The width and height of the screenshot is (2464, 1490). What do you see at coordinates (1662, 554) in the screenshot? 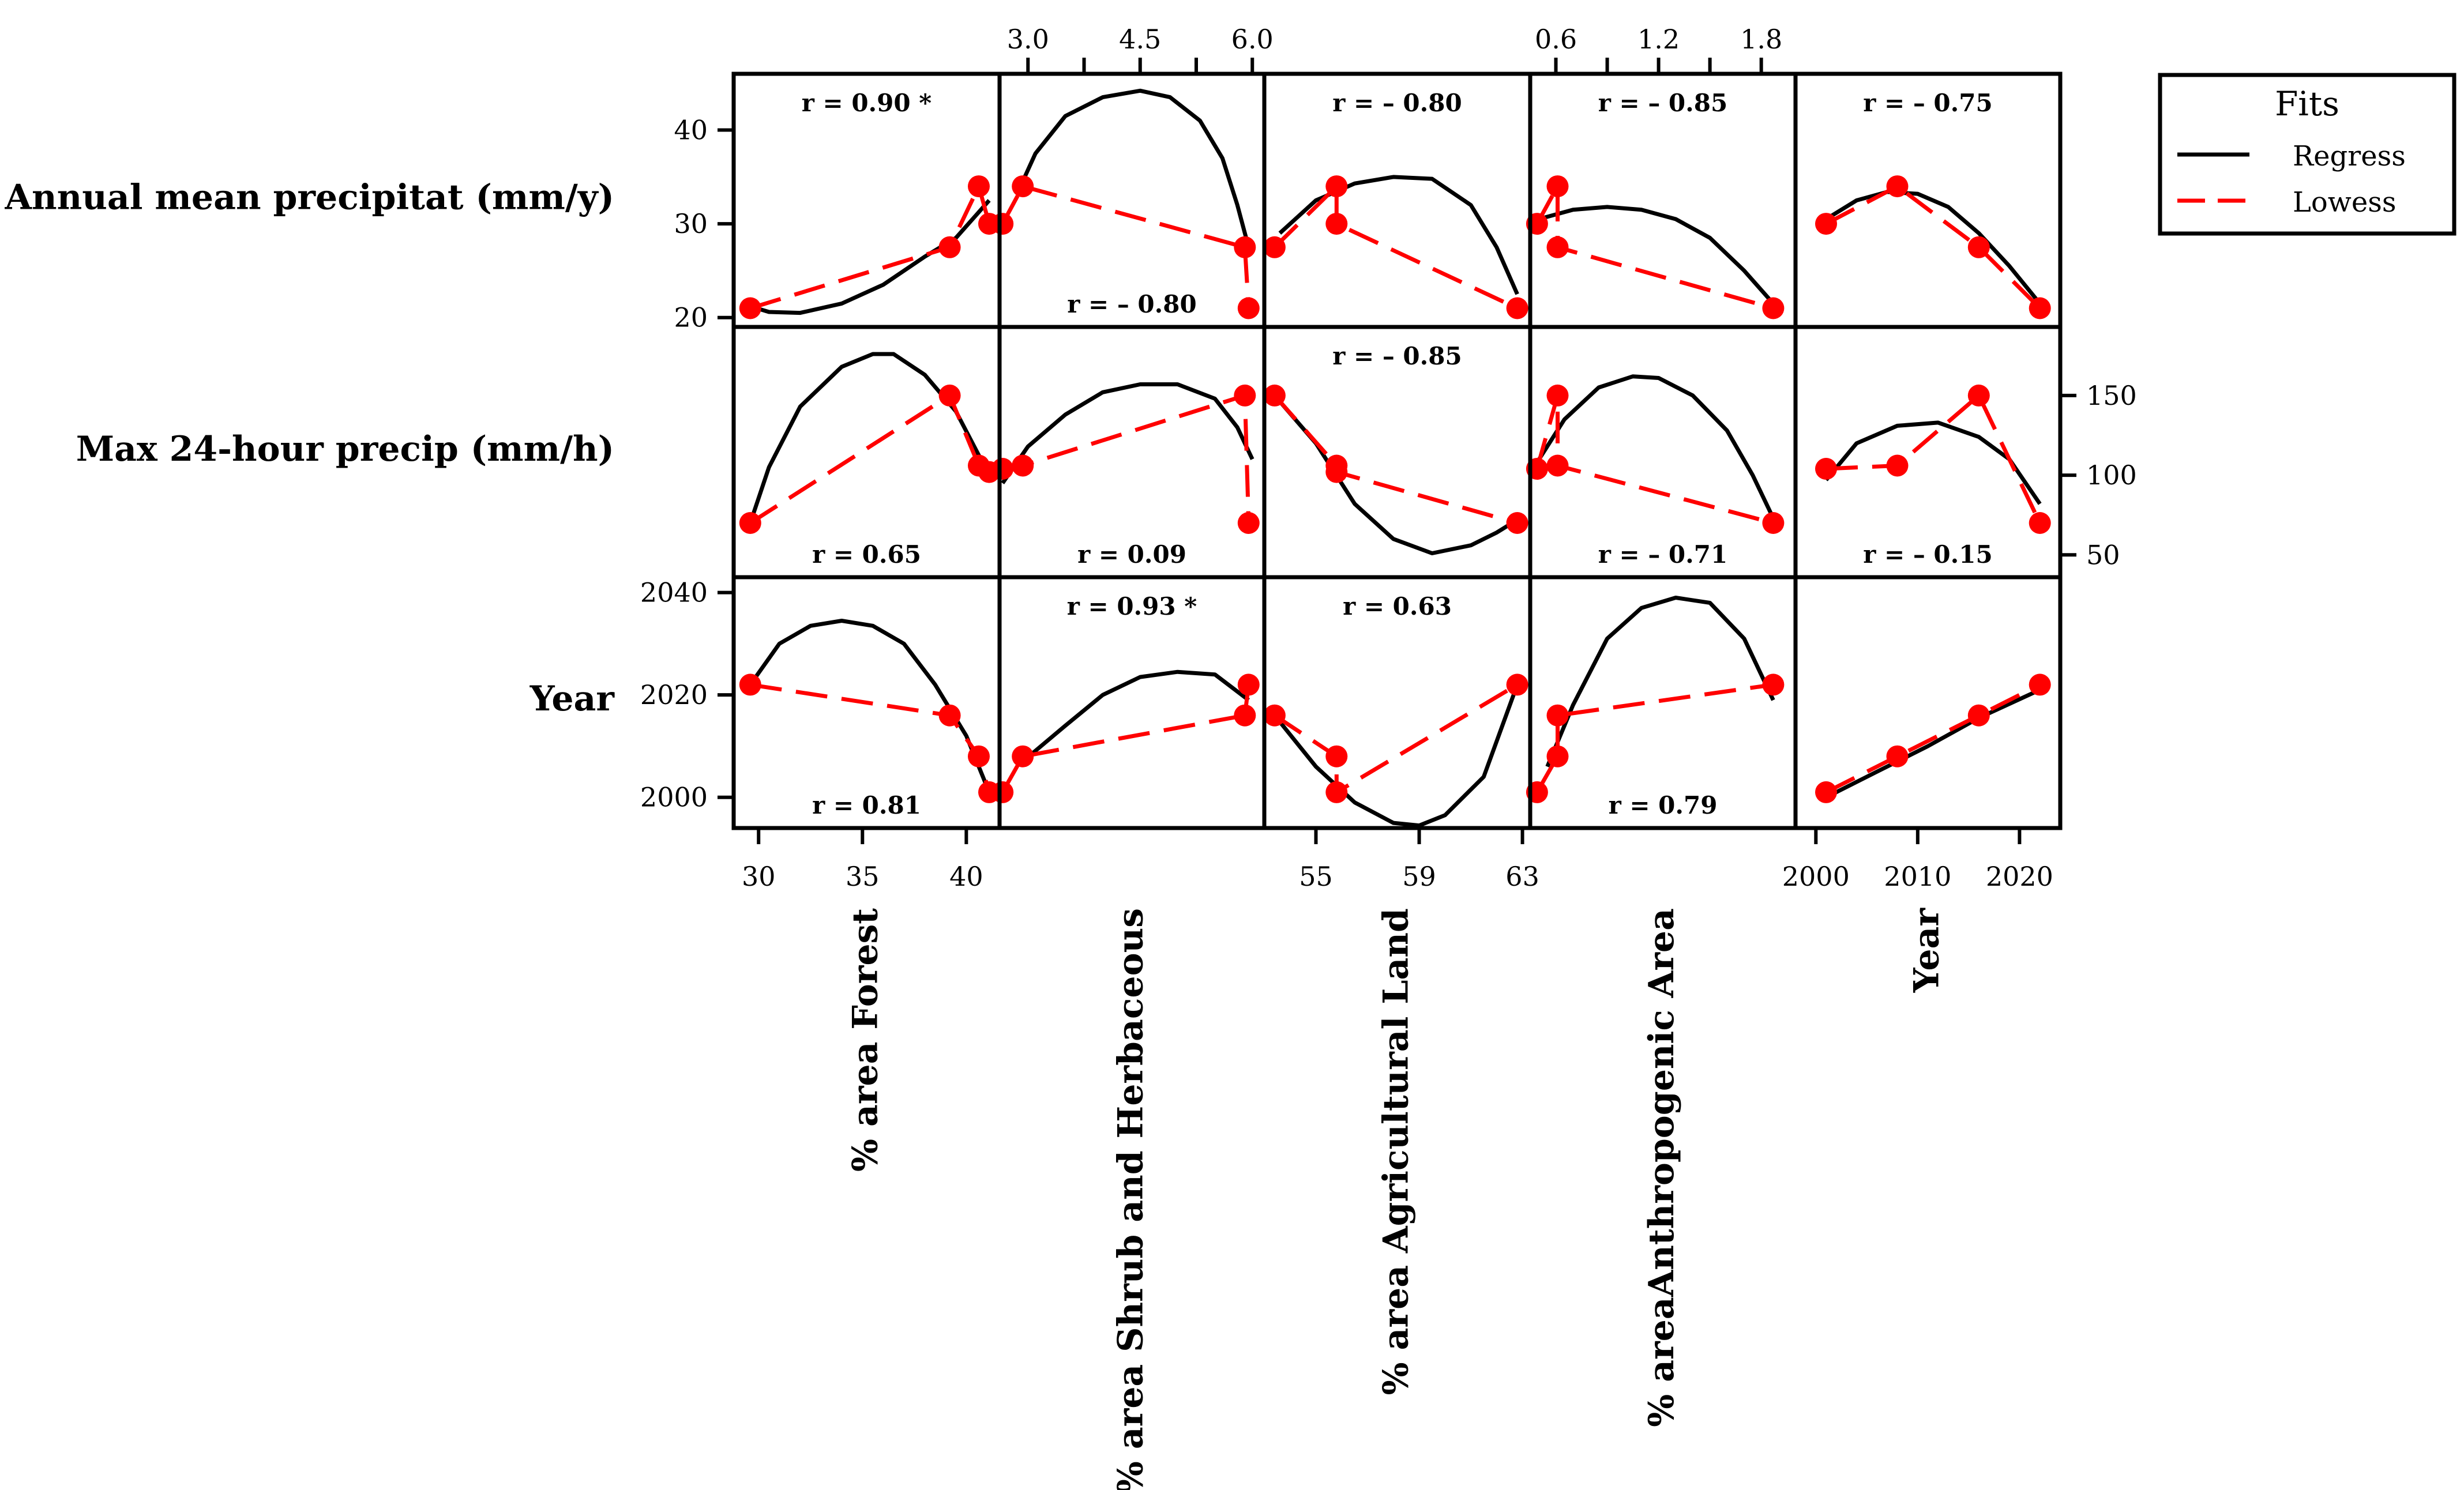
I see `r-label-r1-c3: r = – 0.71` at bounding box center [1662, 554].